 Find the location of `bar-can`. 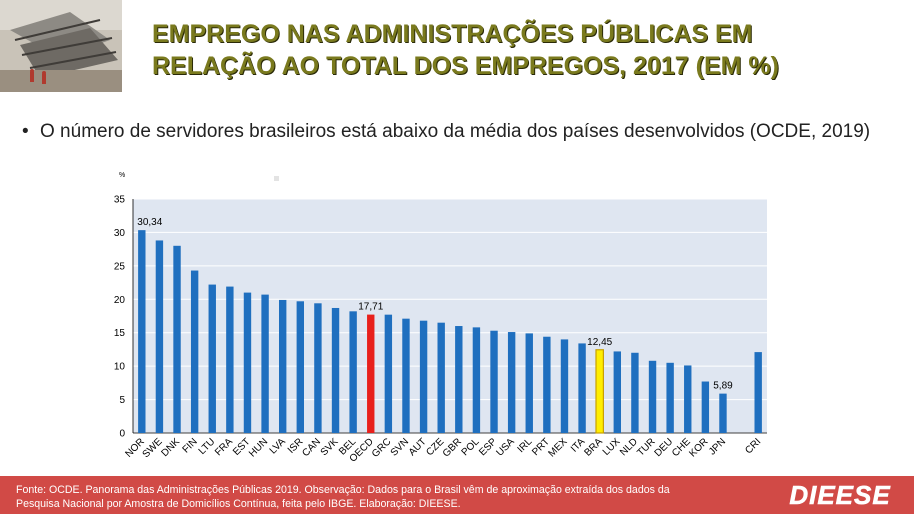

bar-can is located at coordinates (318, 368).